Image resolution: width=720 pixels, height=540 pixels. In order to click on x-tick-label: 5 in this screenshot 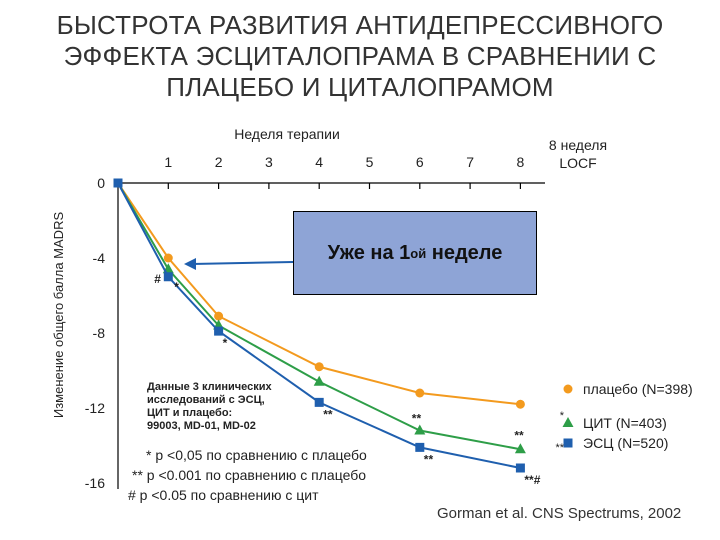, I will do `click(370, 162)`.